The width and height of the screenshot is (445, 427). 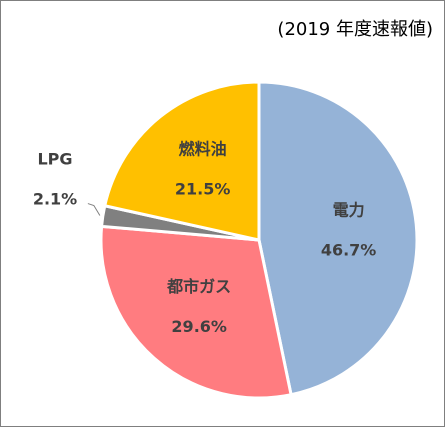 I want to click on value-label: 29.6%, so click(x=199, y=326).